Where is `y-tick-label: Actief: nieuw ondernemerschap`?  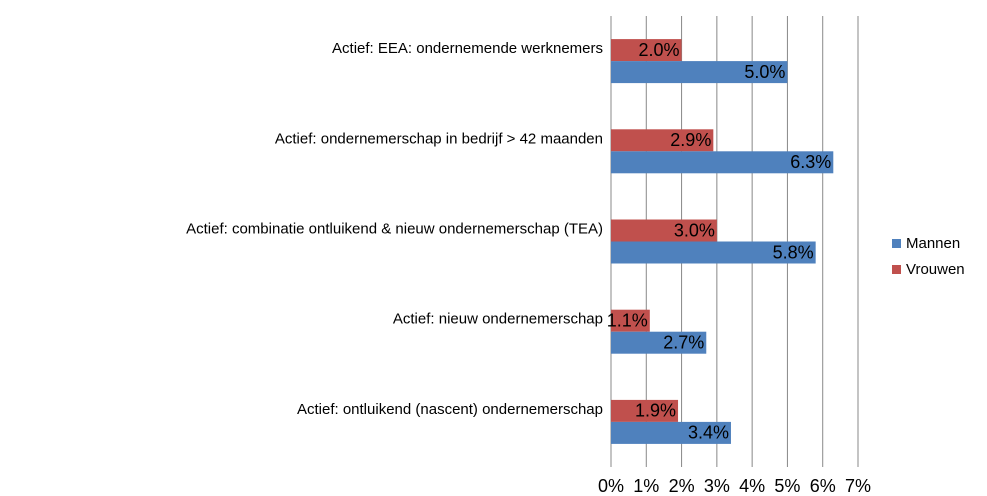
y-tick-label: Actief: nieuw ondernemerschap is located at coordinates (498, 319).